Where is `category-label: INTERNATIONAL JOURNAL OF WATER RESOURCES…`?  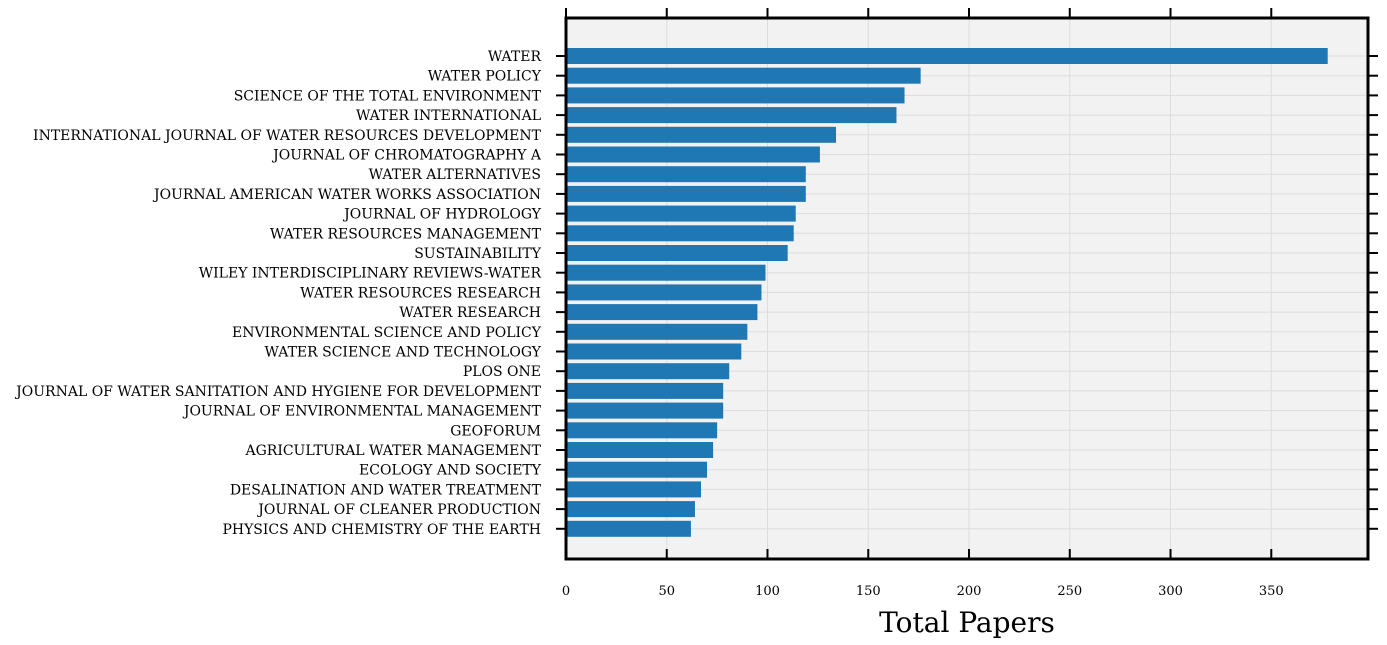 category-label: INTERNATIONAL JOURNAL OF WATER RESOURCES… is located at coordinates (287, 136).